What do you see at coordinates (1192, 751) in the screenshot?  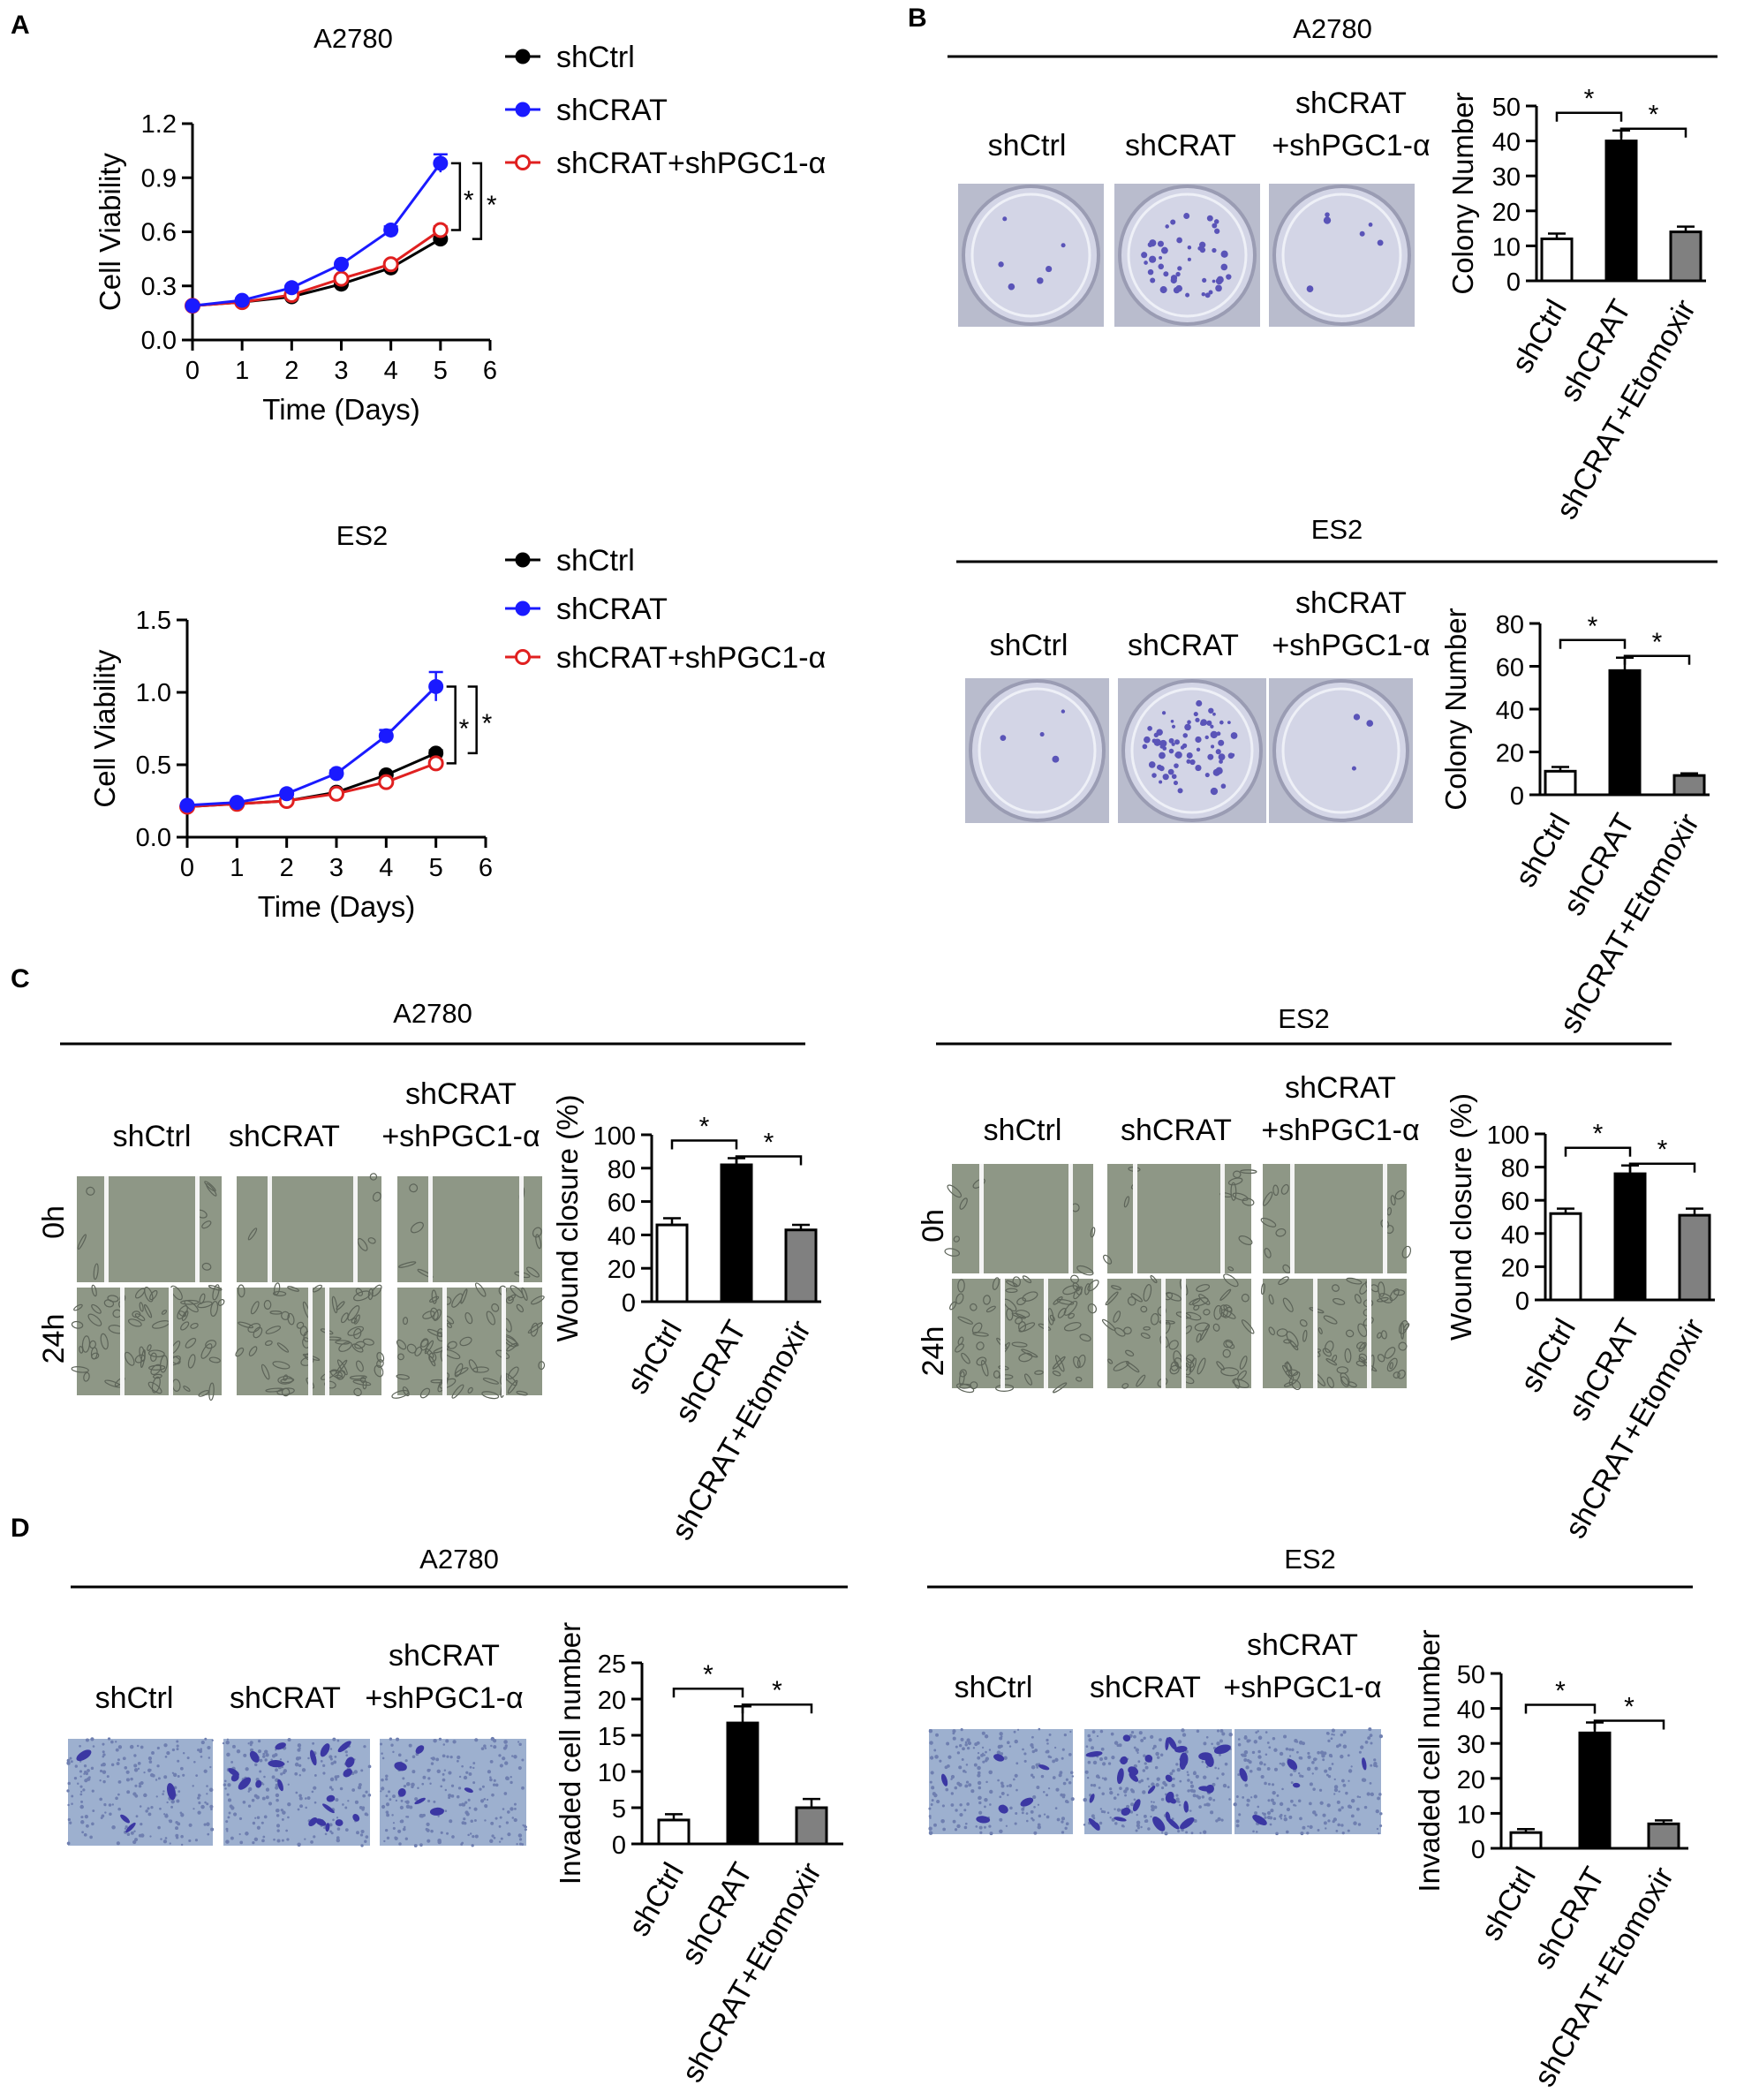 I see `plate-dish` at bounding box center [1192, 751].